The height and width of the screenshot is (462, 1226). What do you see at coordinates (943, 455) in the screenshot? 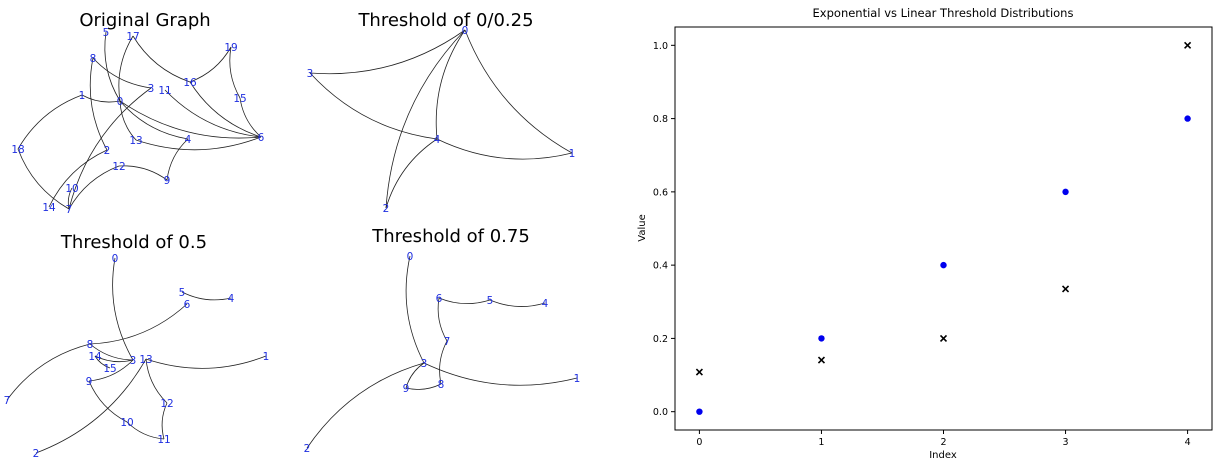
I see `x-axis-label: Index` at bounding box center [943, 455].